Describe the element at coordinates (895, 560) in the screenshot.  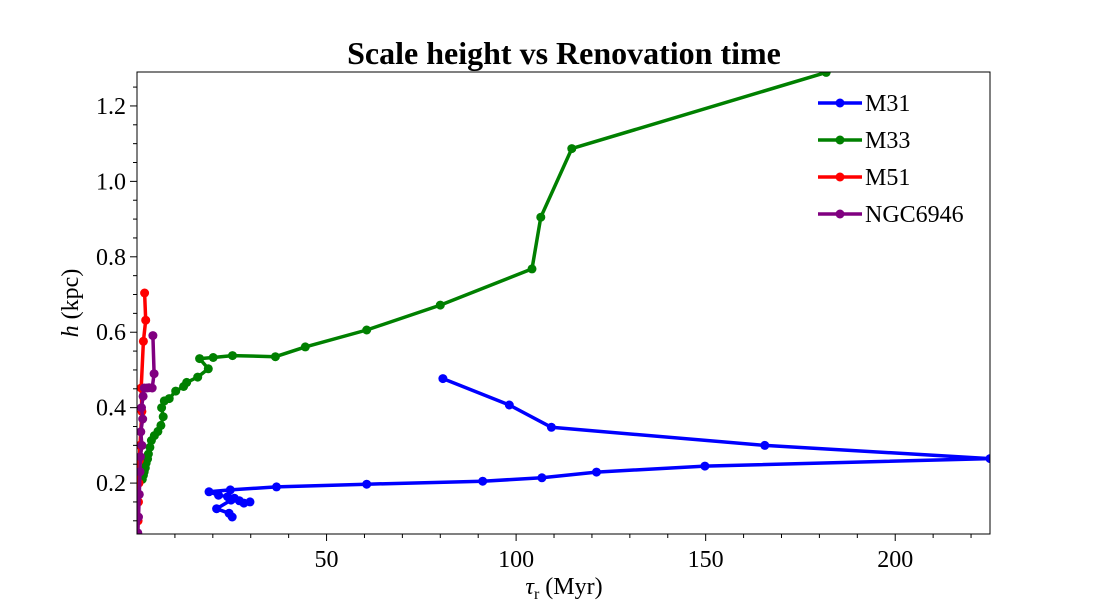
I see `x-tick-label: 200` at that location.